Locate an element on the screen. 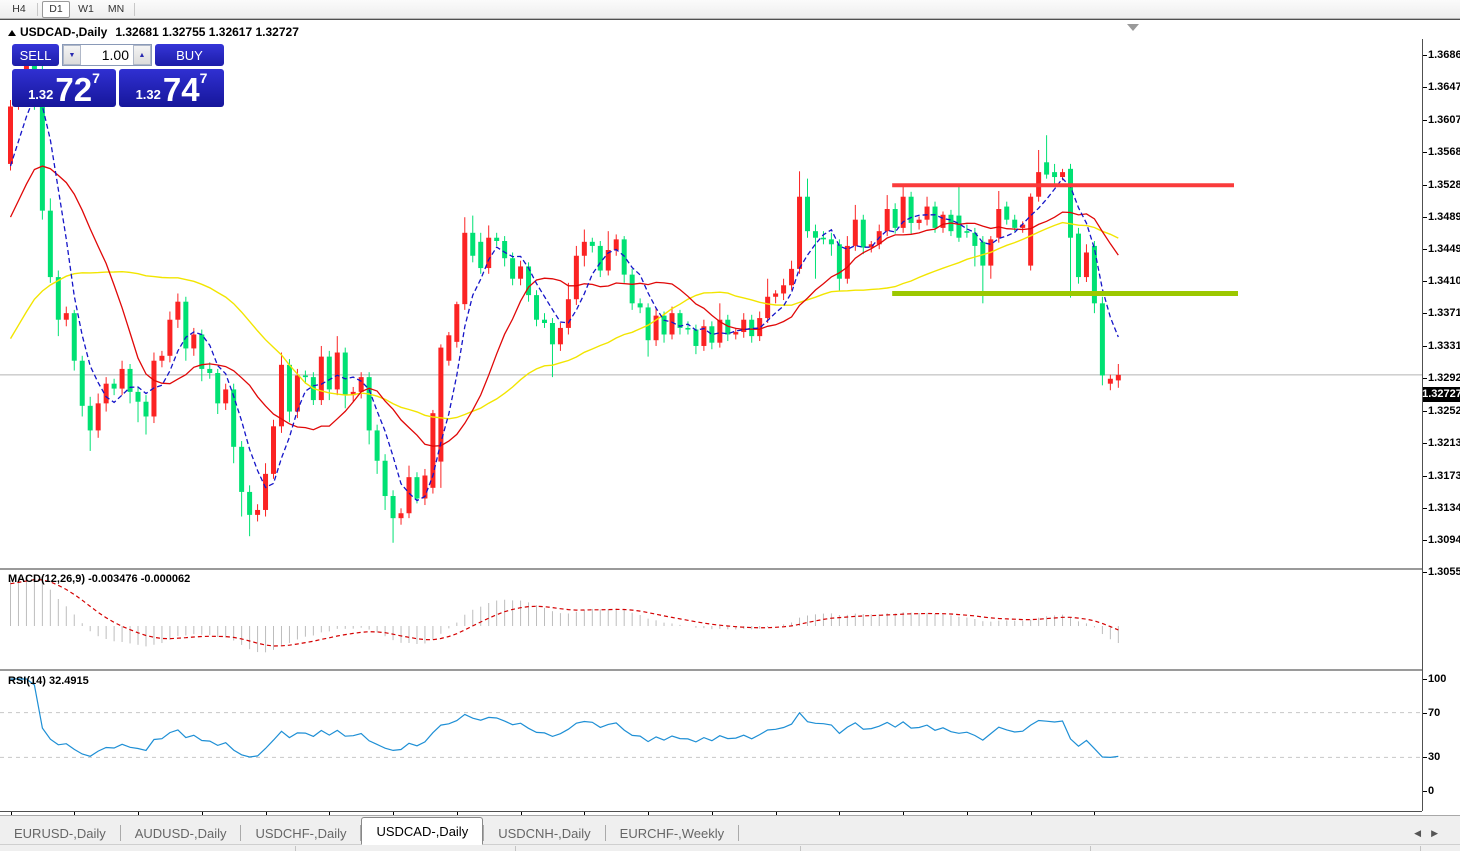  sell-price-button: 1.32 72 7 is located at coordinates (64, 88).